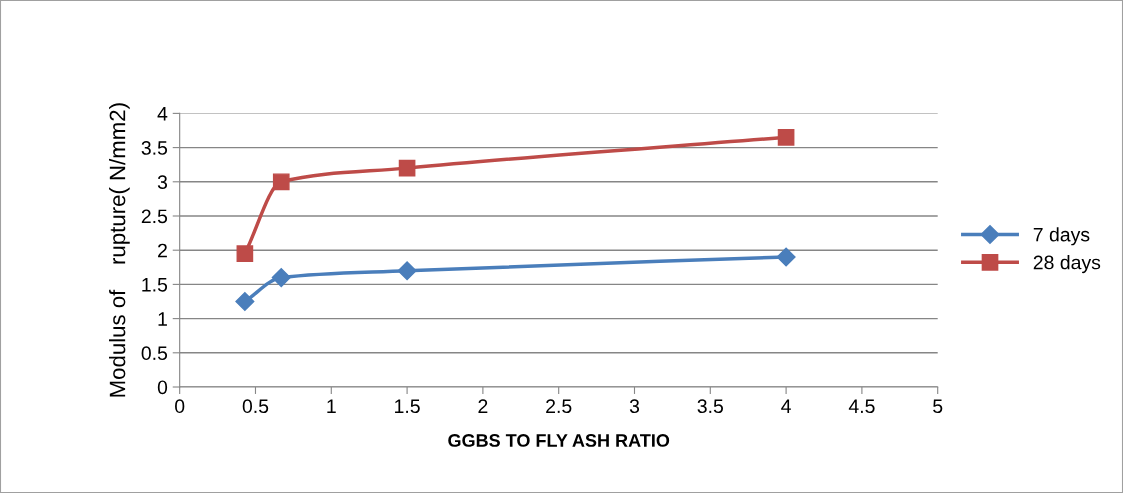 This screenshot has width=1123, height=493. I want to click on y-tick-label: 3.5, so click(154, 148).